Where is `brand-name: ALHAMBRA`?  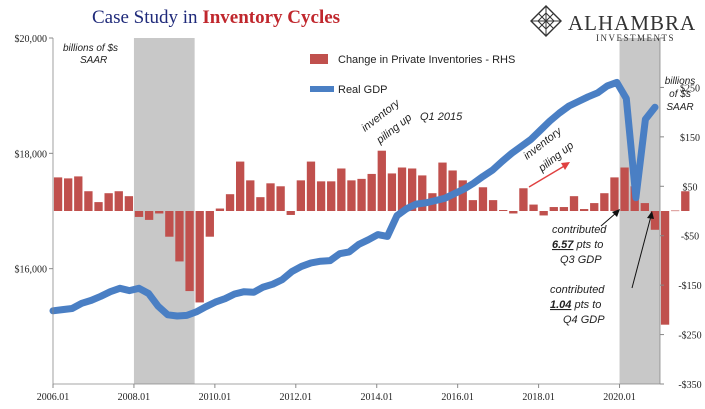
brand-name: ALHAMBRA is located at coordinates (632, 23).